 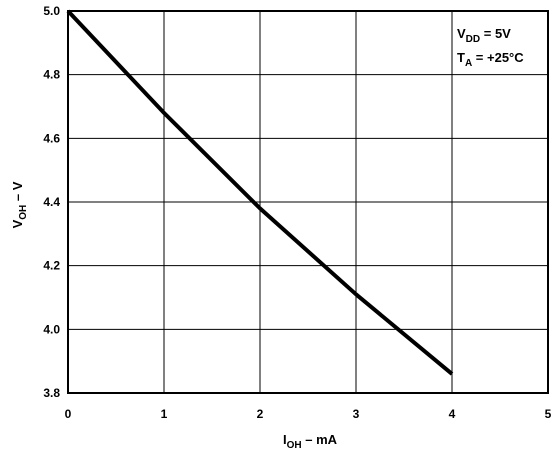 What do you see at coordinates (164, 414) in the screenshot?
I see `x-tick-label: 1` at bounding box center [164, 414].